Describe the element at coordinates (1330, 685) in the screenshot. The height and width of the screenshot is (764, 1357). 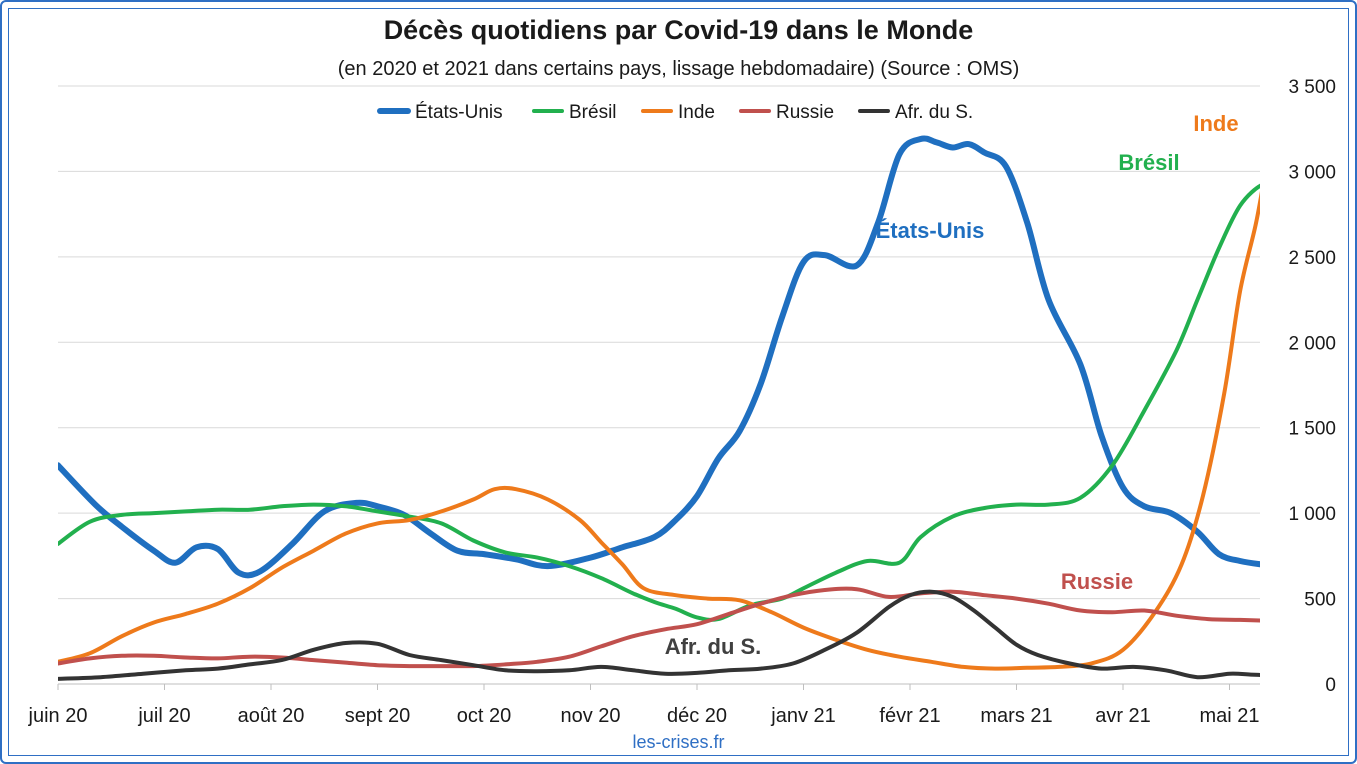
I see `y-tick-label: 0` at that location.